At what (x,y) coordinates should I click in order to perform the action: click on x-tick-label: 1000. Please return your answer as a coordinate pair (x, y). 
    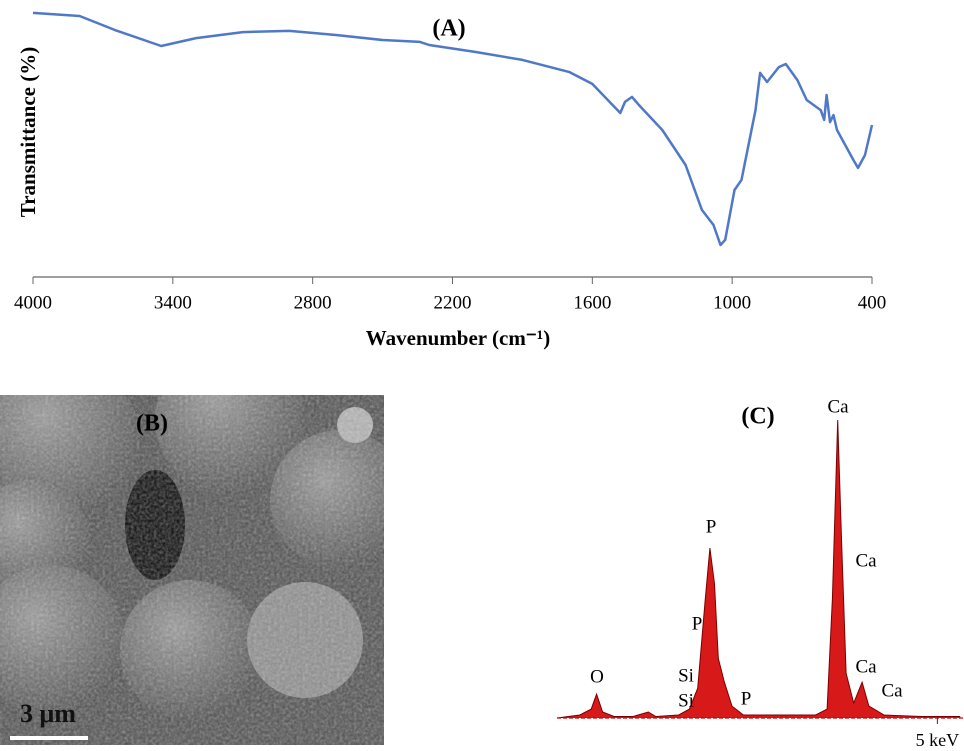
    Looking at the image, I should click on (732, 302).